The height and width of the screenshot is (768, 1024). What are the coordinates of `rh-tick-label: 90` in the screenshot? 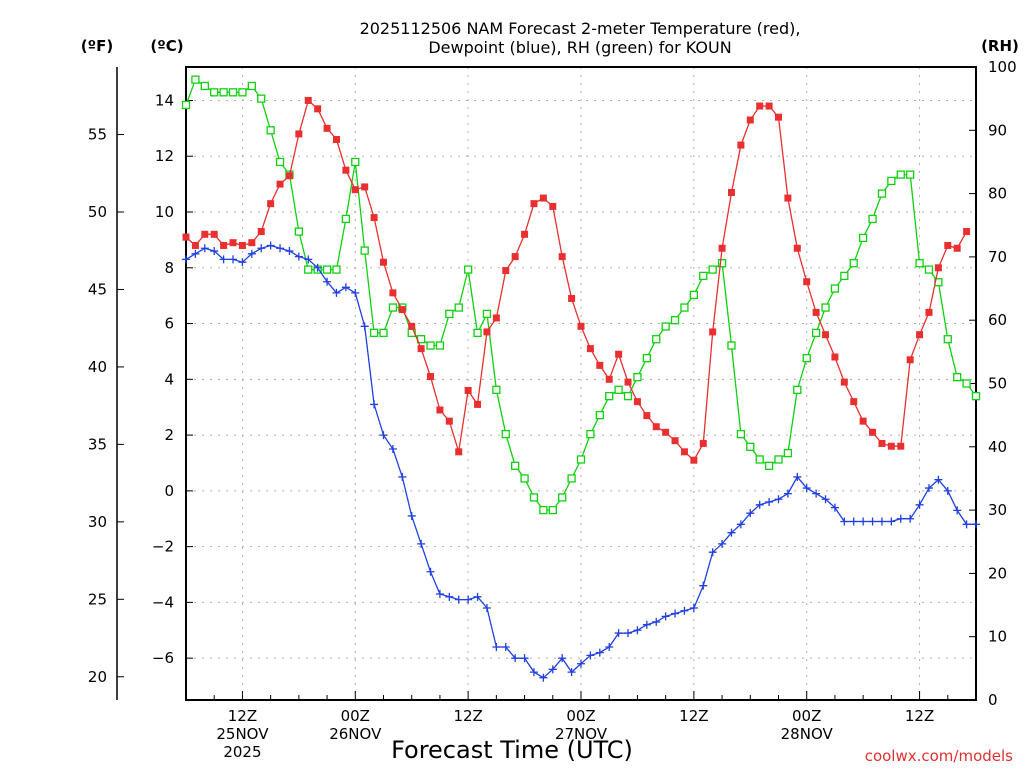 It's located at (997, 130).